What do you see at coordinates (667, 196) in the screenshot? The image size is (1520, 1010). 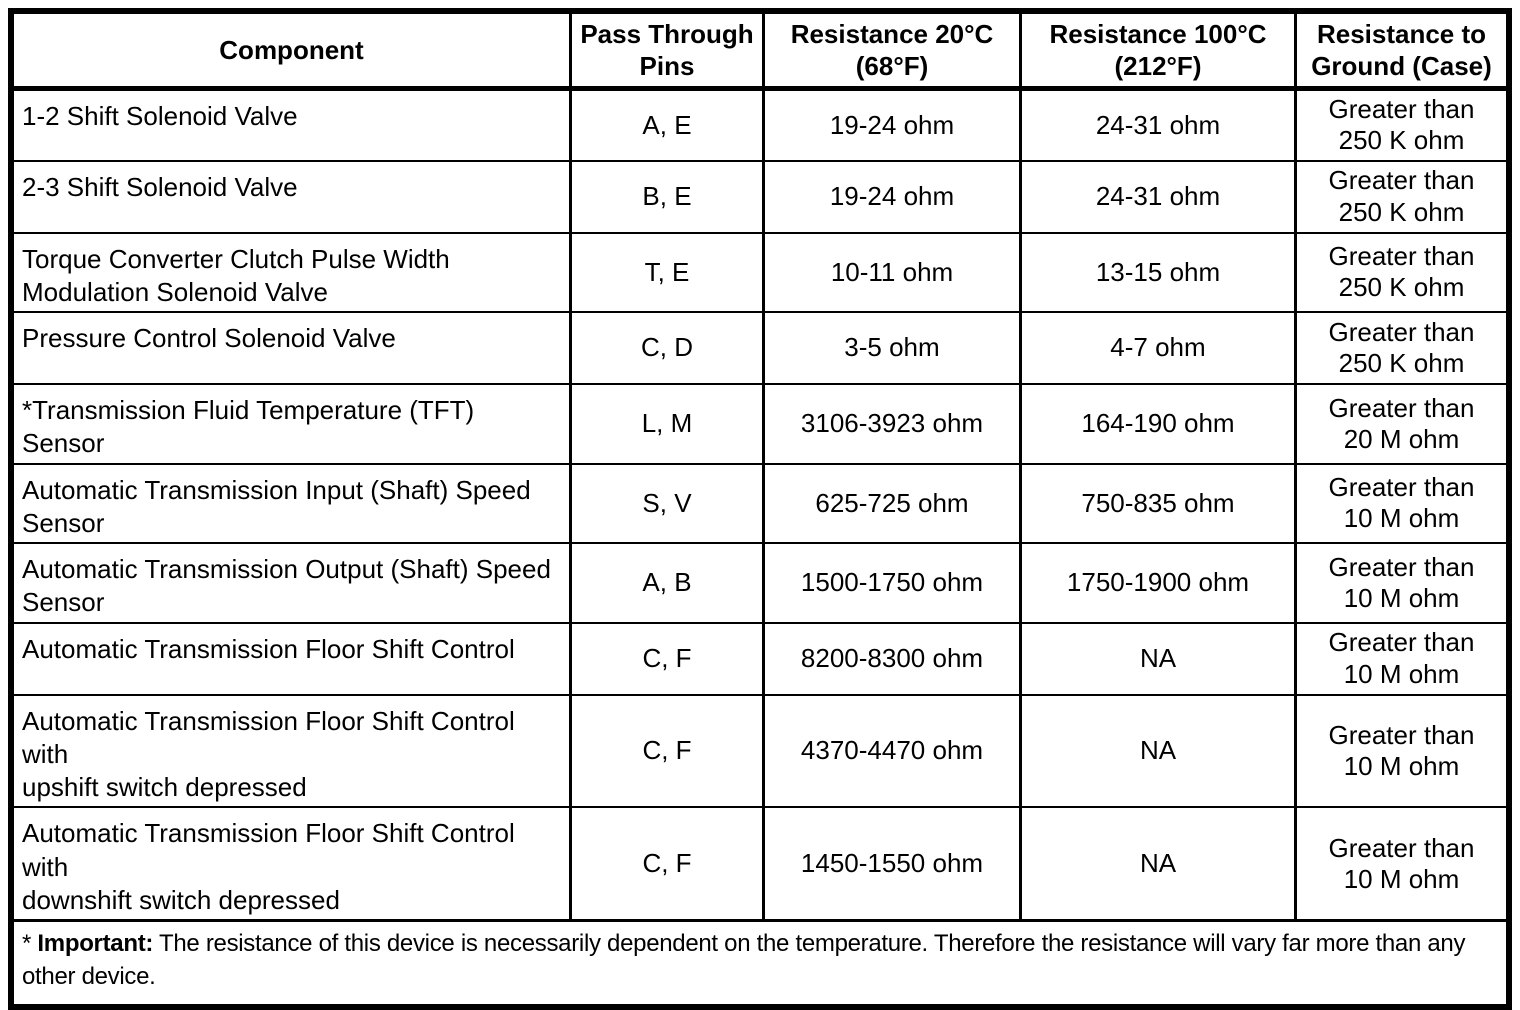 I see `pins-cell: B, E` at bounding box center [667, 196].